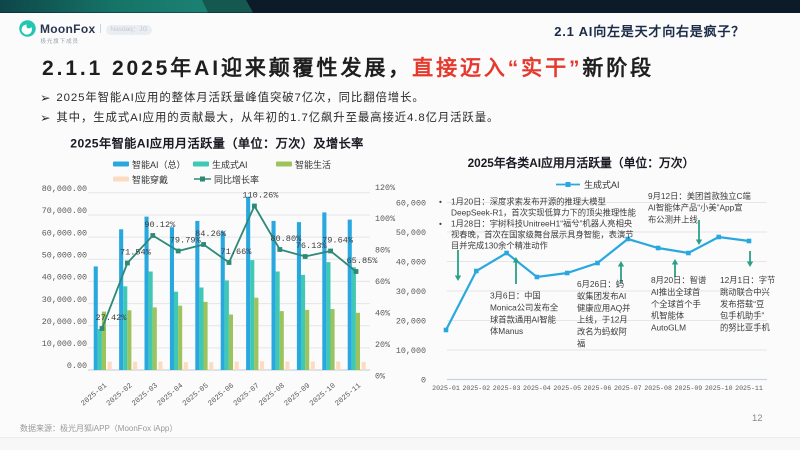 The image size is (800, 450). What do you see at coordinates (385, 188) in the screenshot?
I see `svg-text: 120%` at bounding box center [385, 188].